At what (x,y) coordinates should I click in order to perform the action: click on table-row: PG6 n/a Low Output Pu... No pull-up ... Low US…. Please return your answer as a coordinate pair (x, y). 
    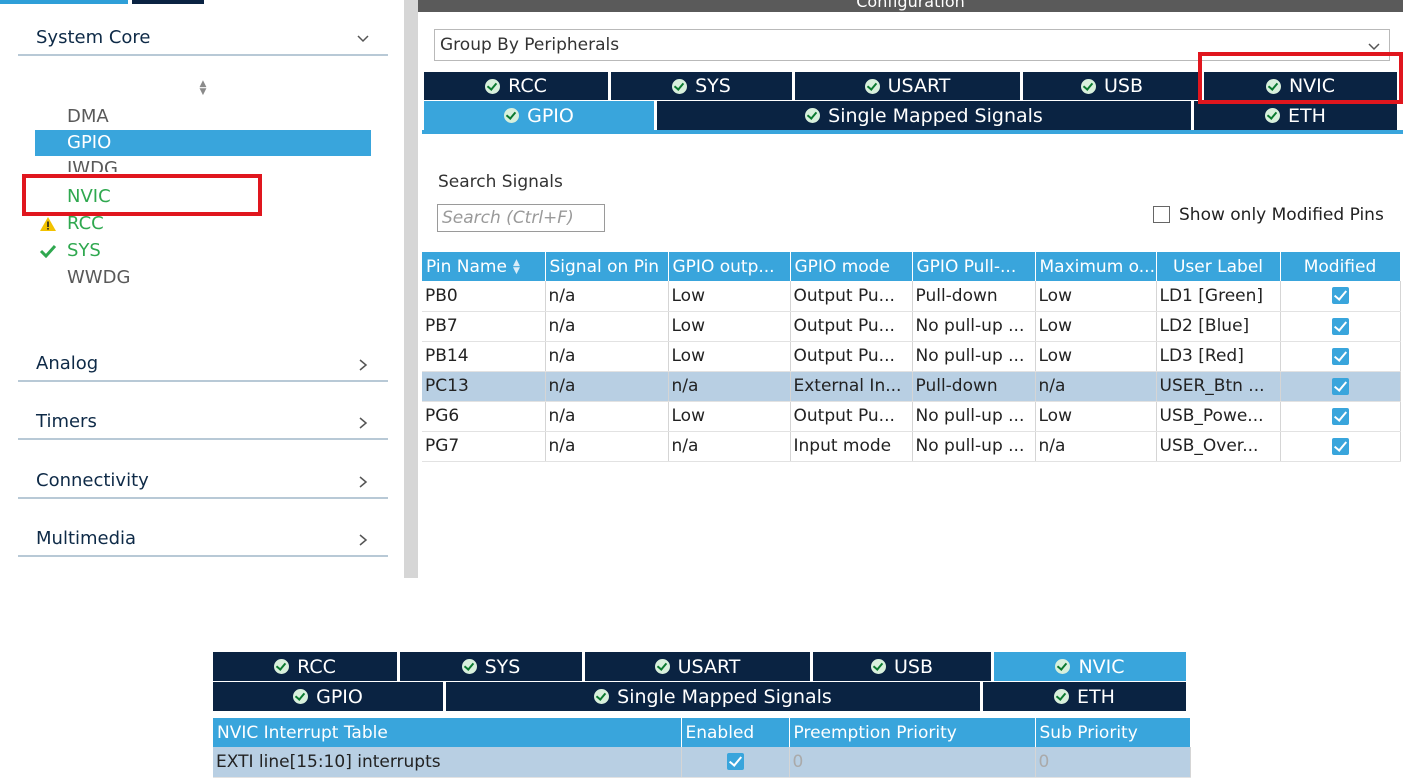
    Looking at the image, I should click on (911, 416).